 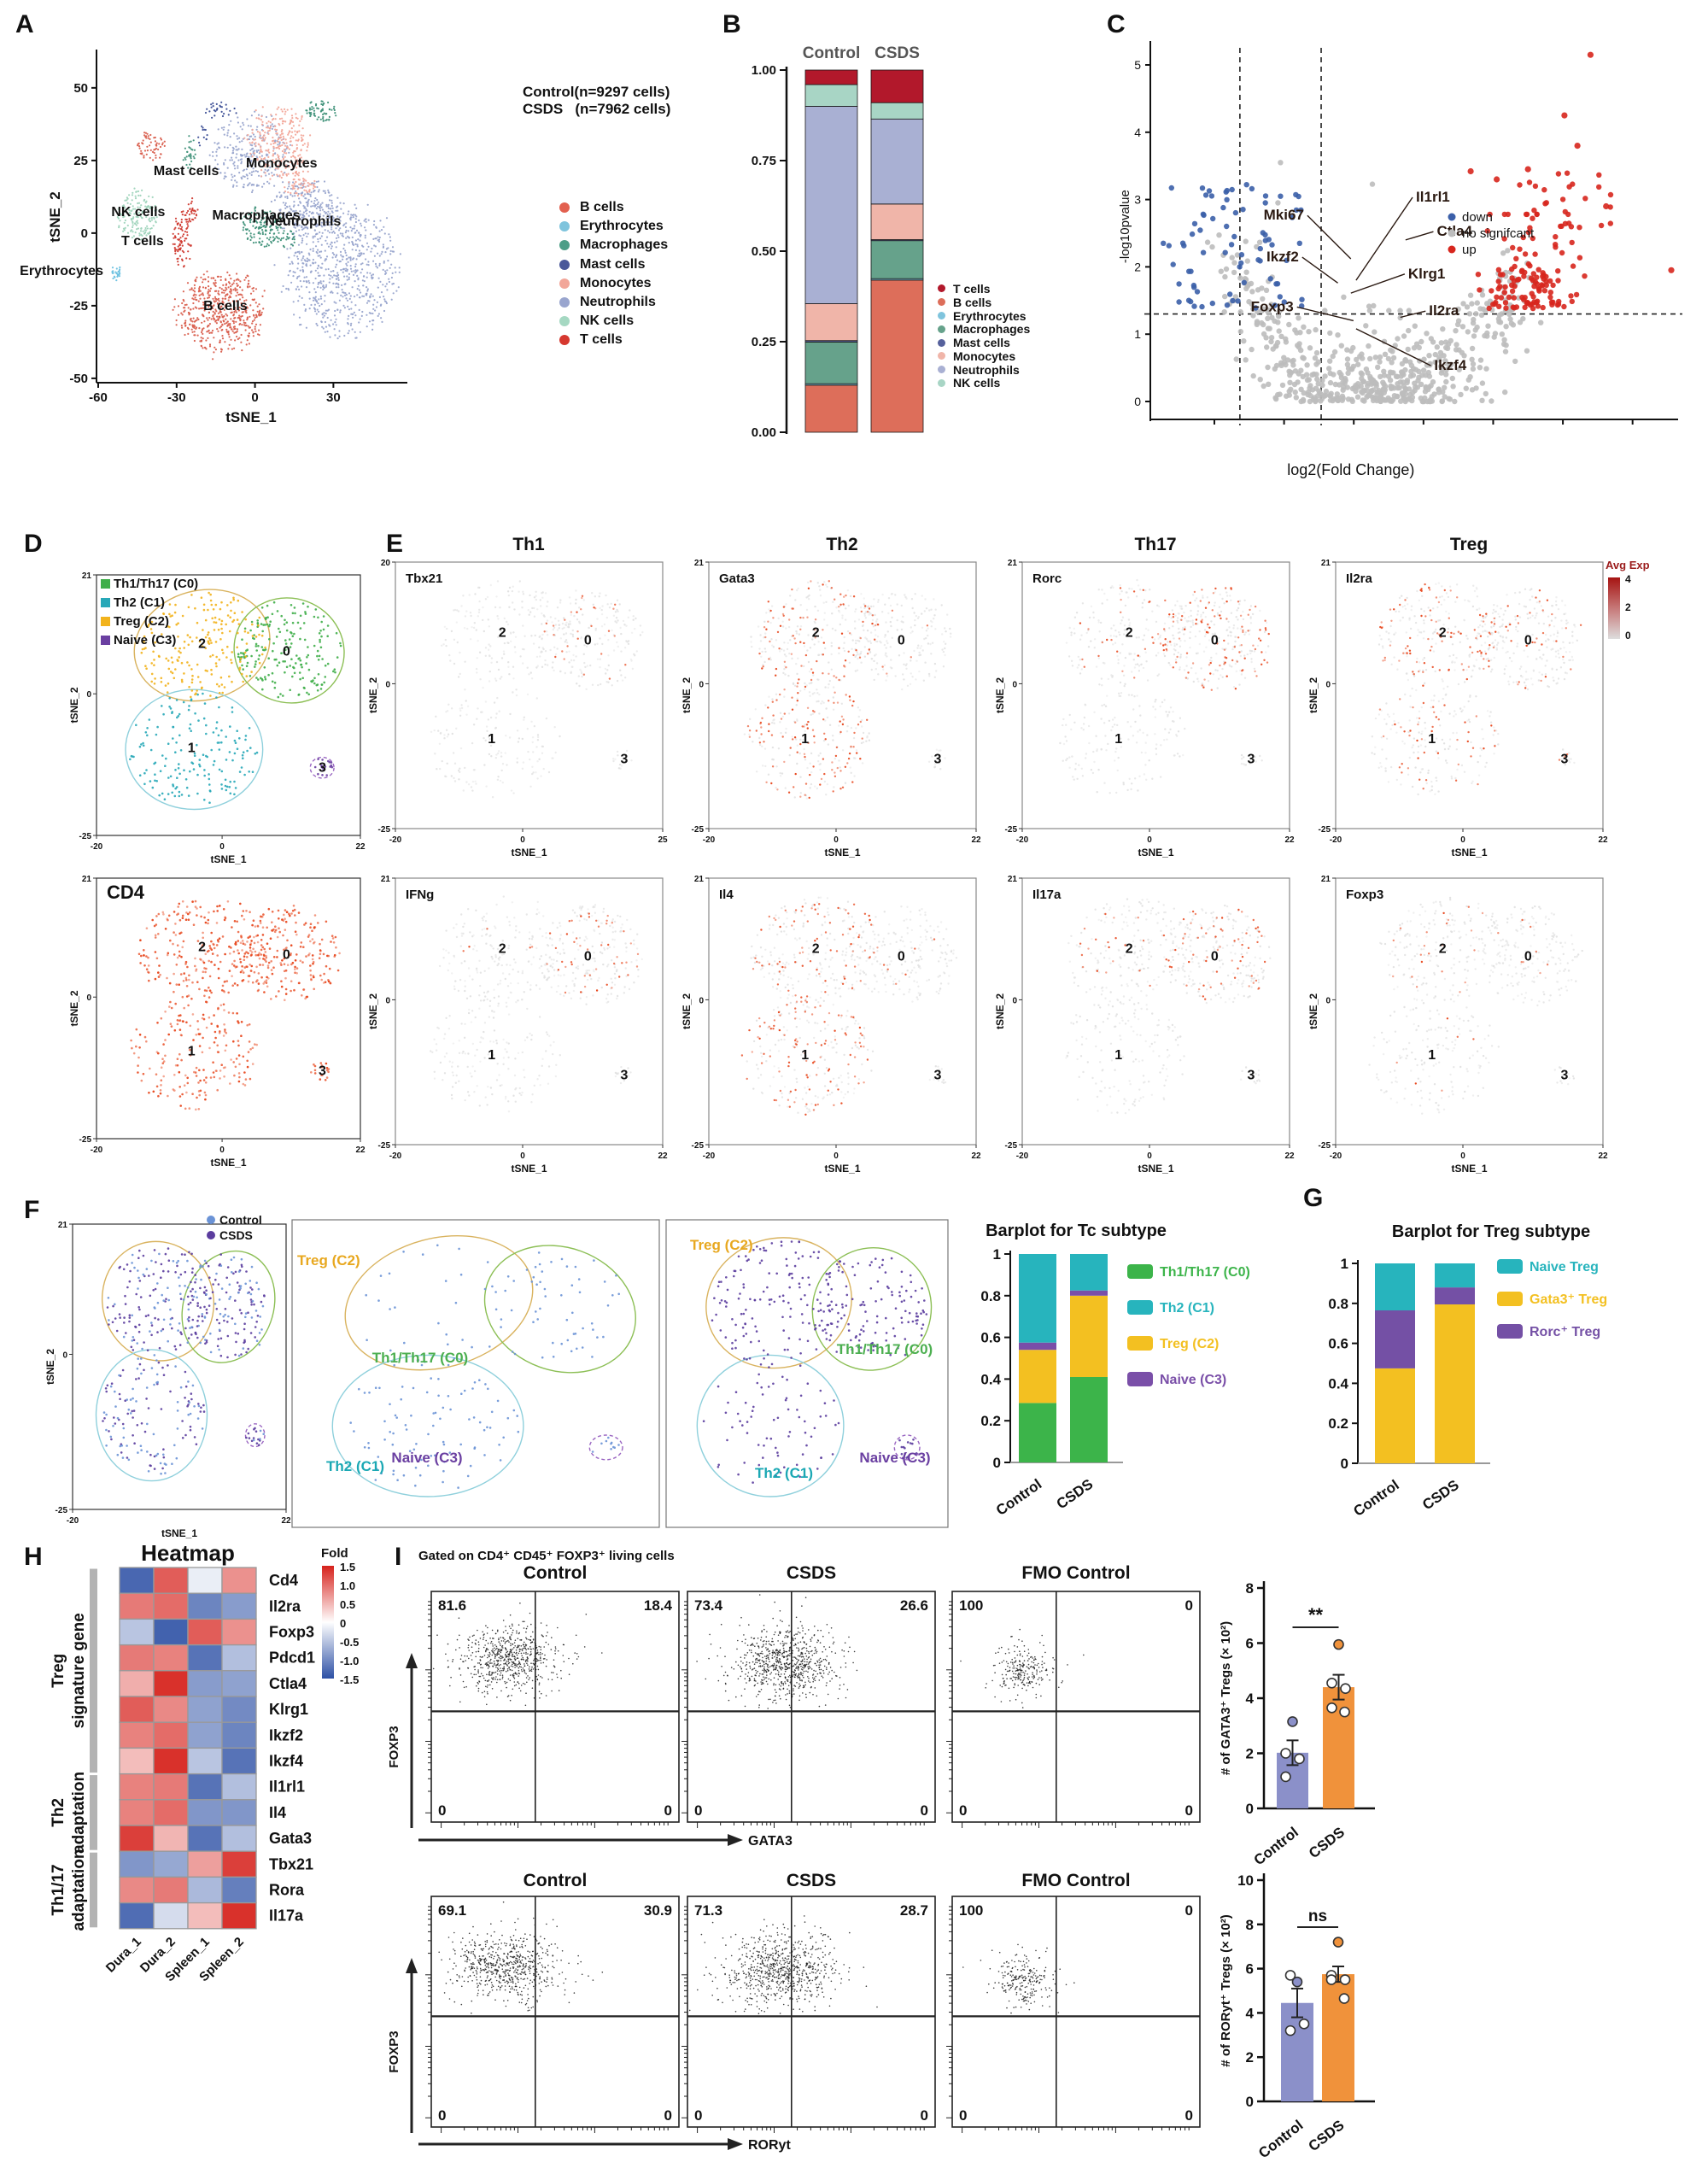 What do you see at coordinates (137, 216) in the screenshot?
I see `celltype-points-nk-cells` at bounding box center [137, 216].